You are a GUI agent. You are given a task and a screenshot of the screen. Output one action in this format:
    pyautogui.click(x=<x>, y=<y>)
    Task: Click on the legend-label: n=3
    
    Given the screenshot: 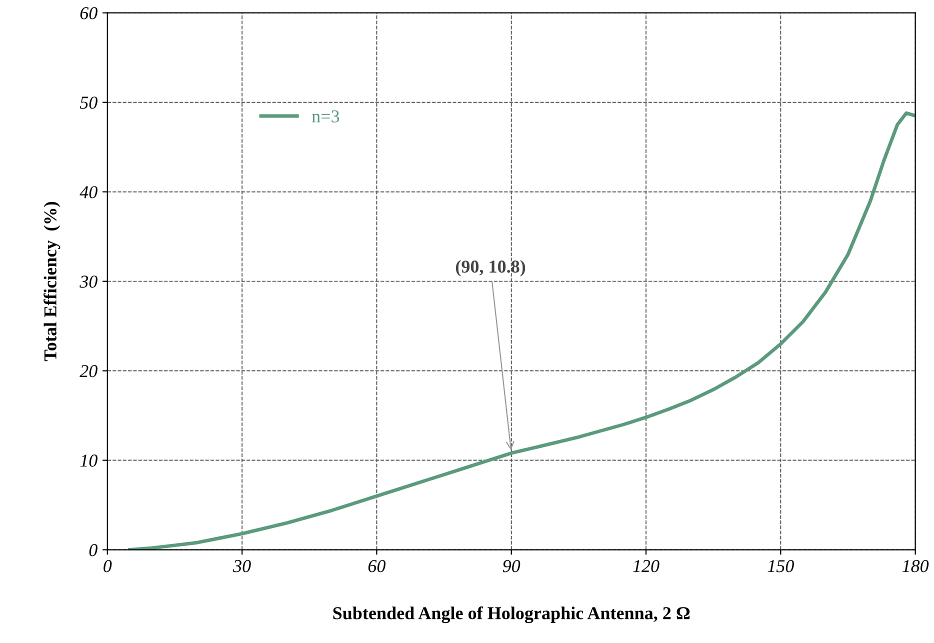 What is the action you would take?
    pyautogui.click(x=326, y=116)
    